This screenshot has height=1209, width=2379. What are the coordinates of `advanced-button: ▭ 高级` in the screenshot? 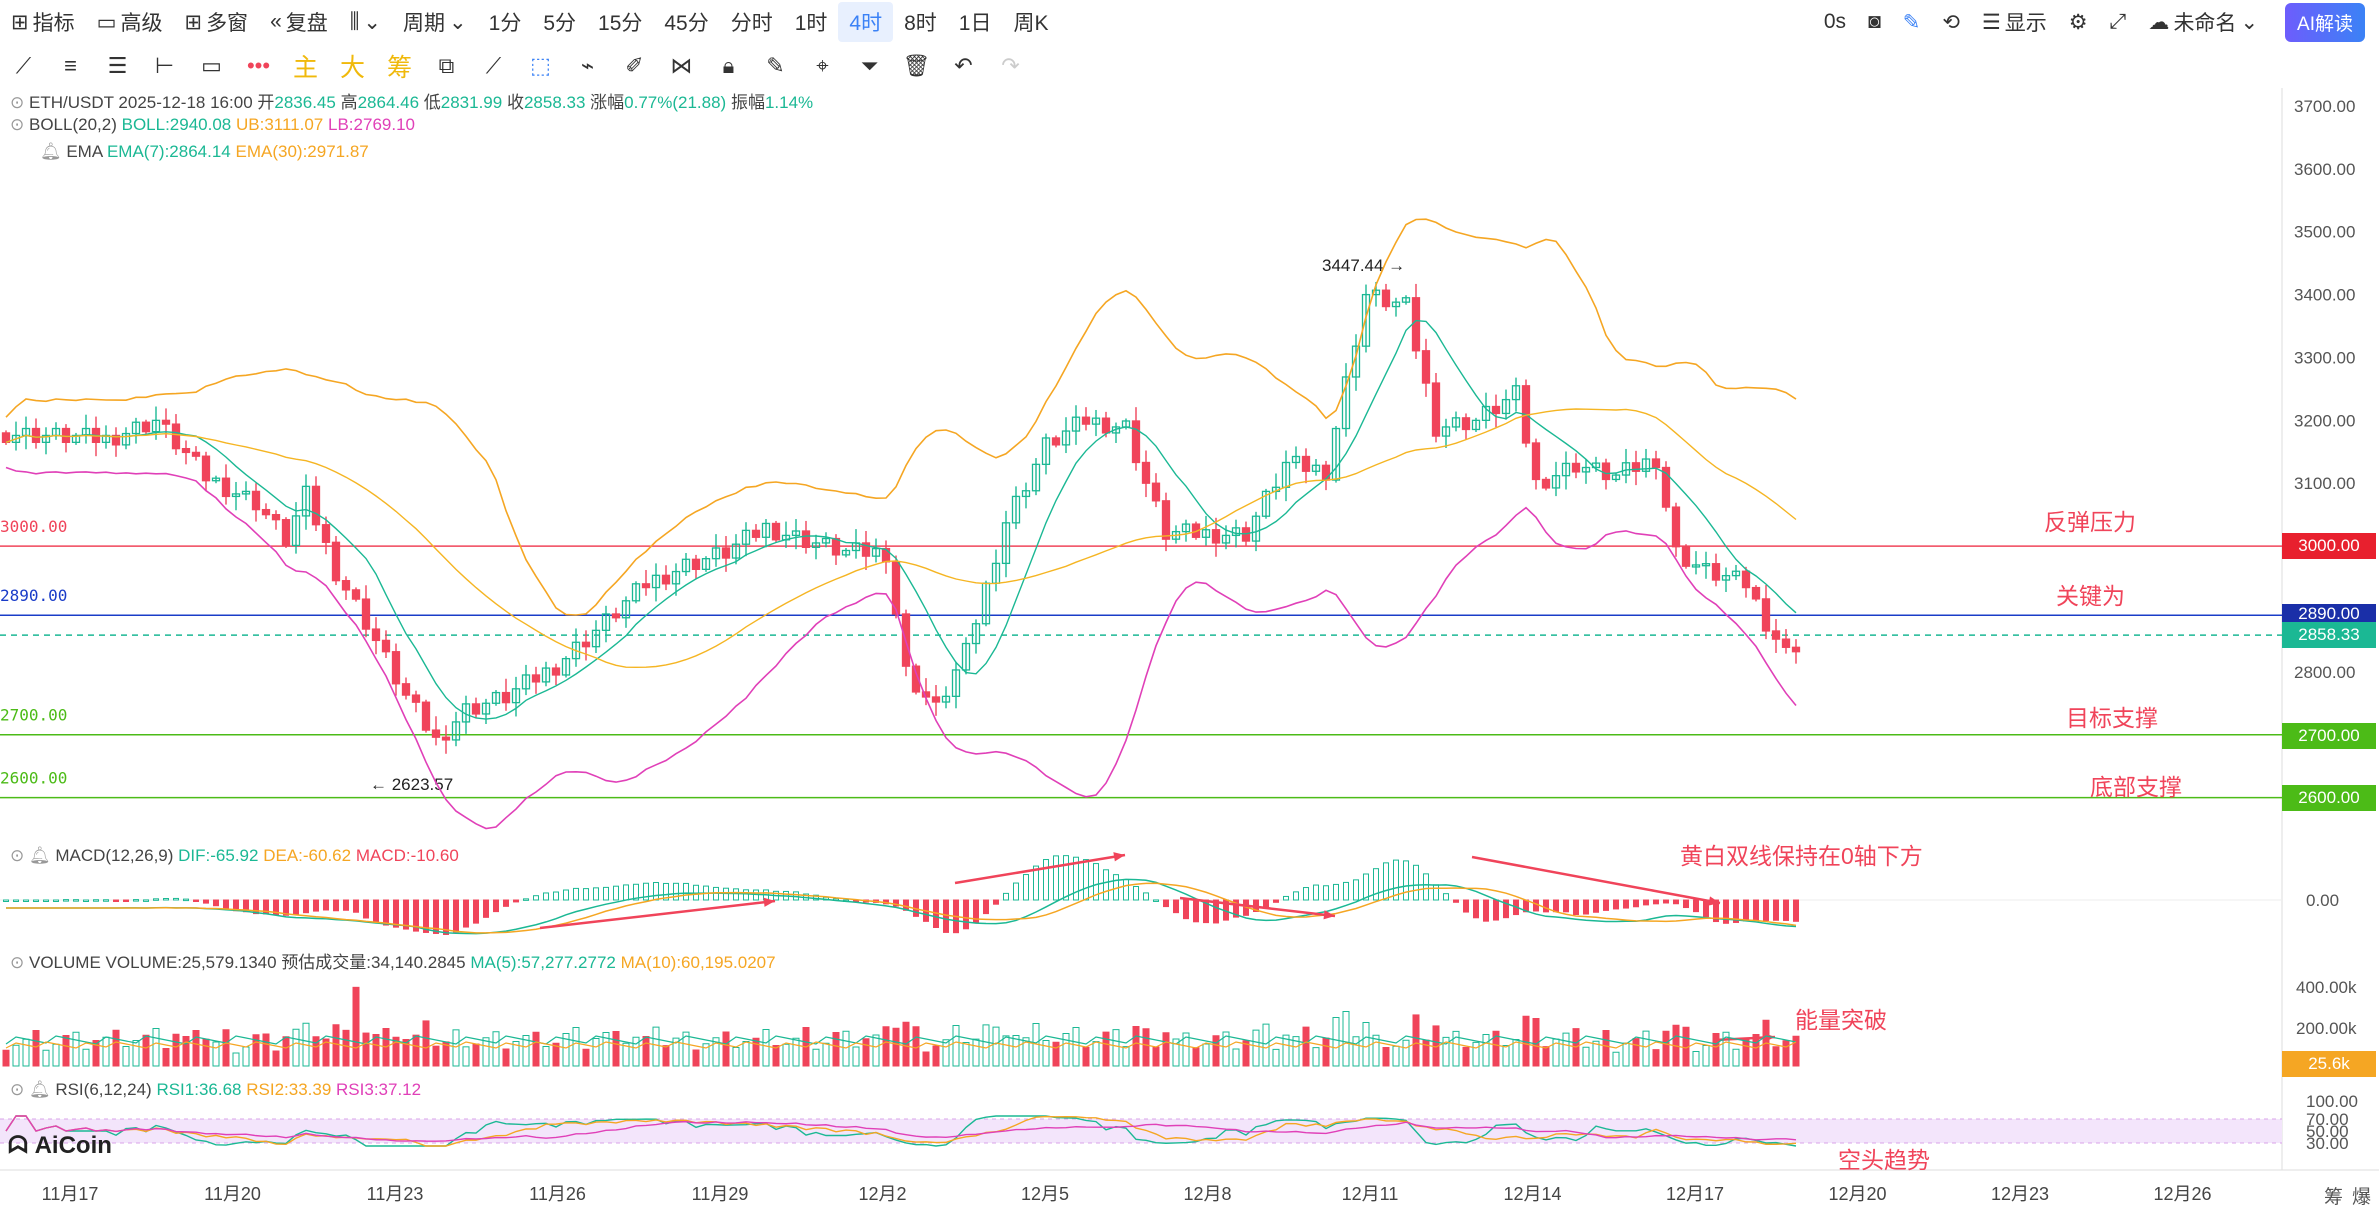 It's located at (129, 23).